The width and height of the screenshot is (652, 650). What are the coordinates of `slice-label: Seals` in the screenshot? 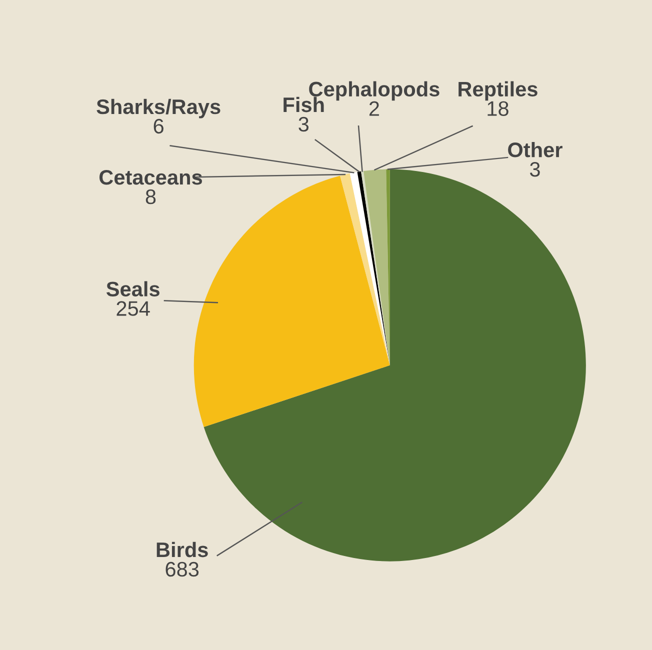 It's located at (133, 288).